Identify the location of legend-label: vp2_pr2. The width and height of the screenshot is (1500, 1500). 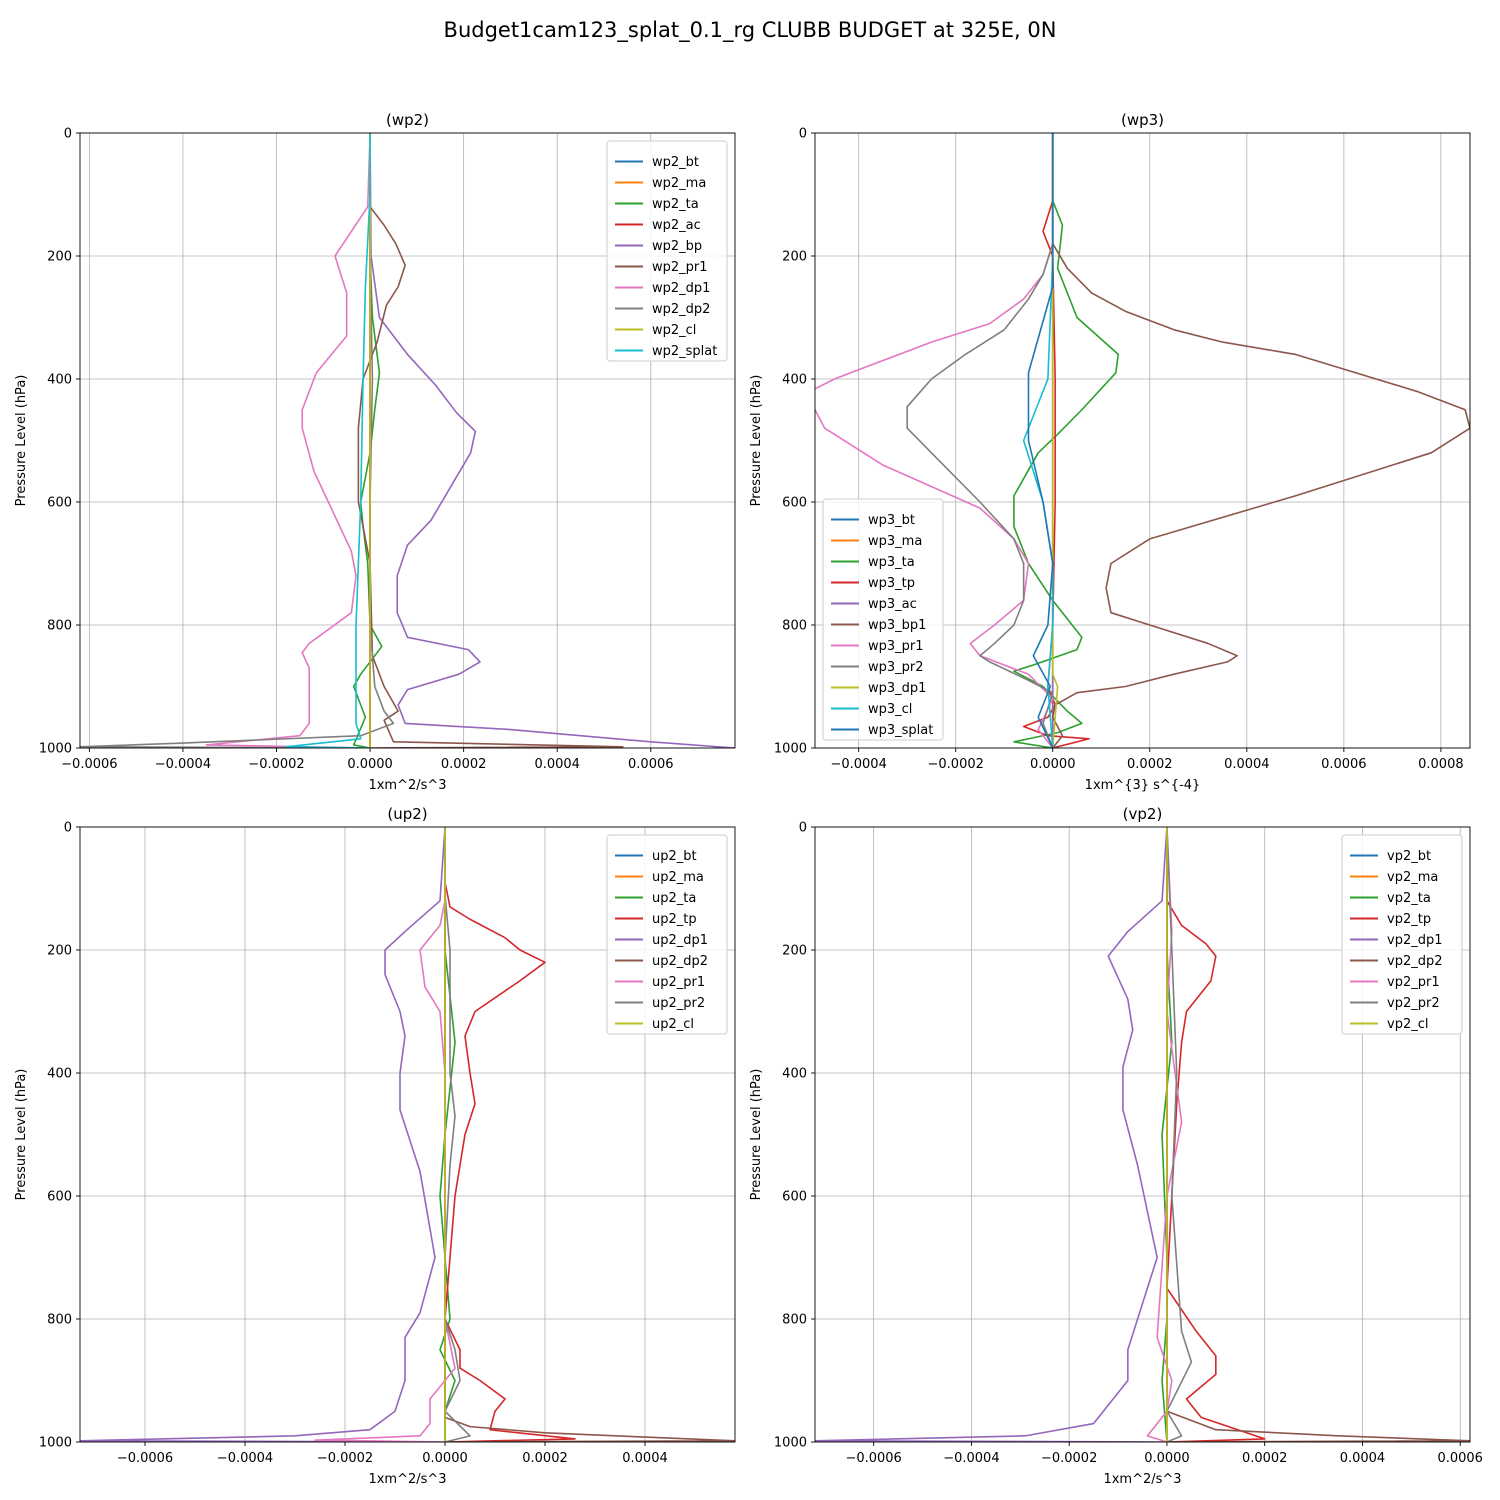
(1413, 1003).